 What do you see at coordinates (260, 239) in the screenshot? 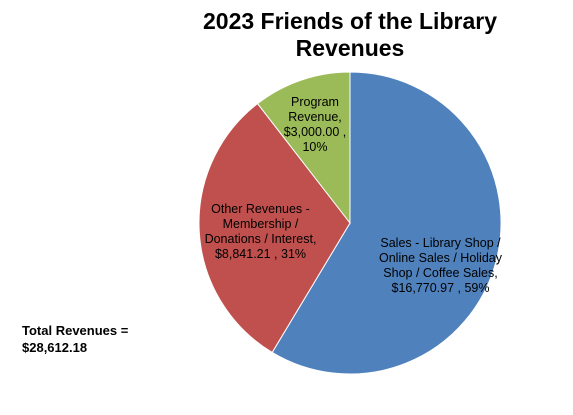
I see `slice-label-line: Donations / Interest,` at bounding box center [260, 239].